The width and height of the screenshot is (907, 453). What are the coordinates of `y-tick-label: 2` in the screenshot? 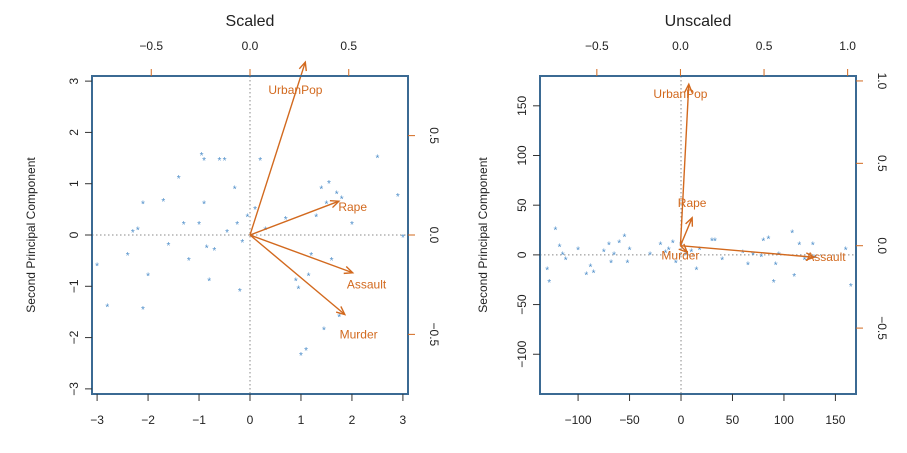 It's located at (74, 132).